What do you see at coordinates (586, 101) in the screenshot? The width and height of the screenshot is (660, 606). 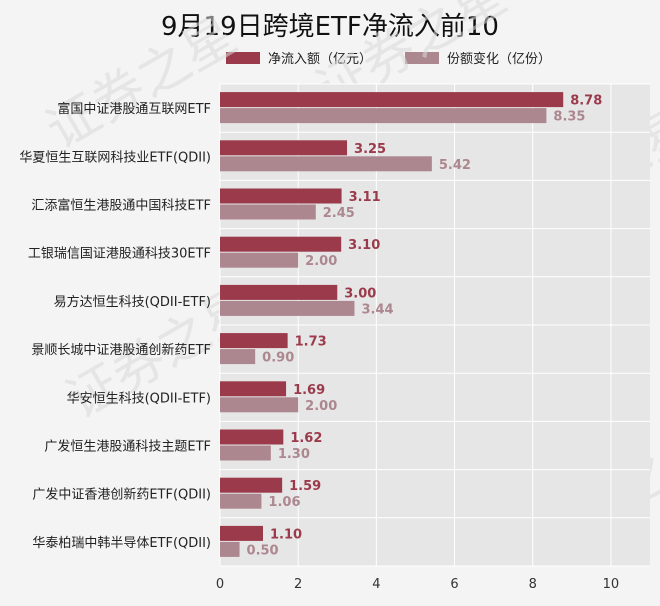 I see `data-label-inflow: 8.78` at bounding box center [586, 101].